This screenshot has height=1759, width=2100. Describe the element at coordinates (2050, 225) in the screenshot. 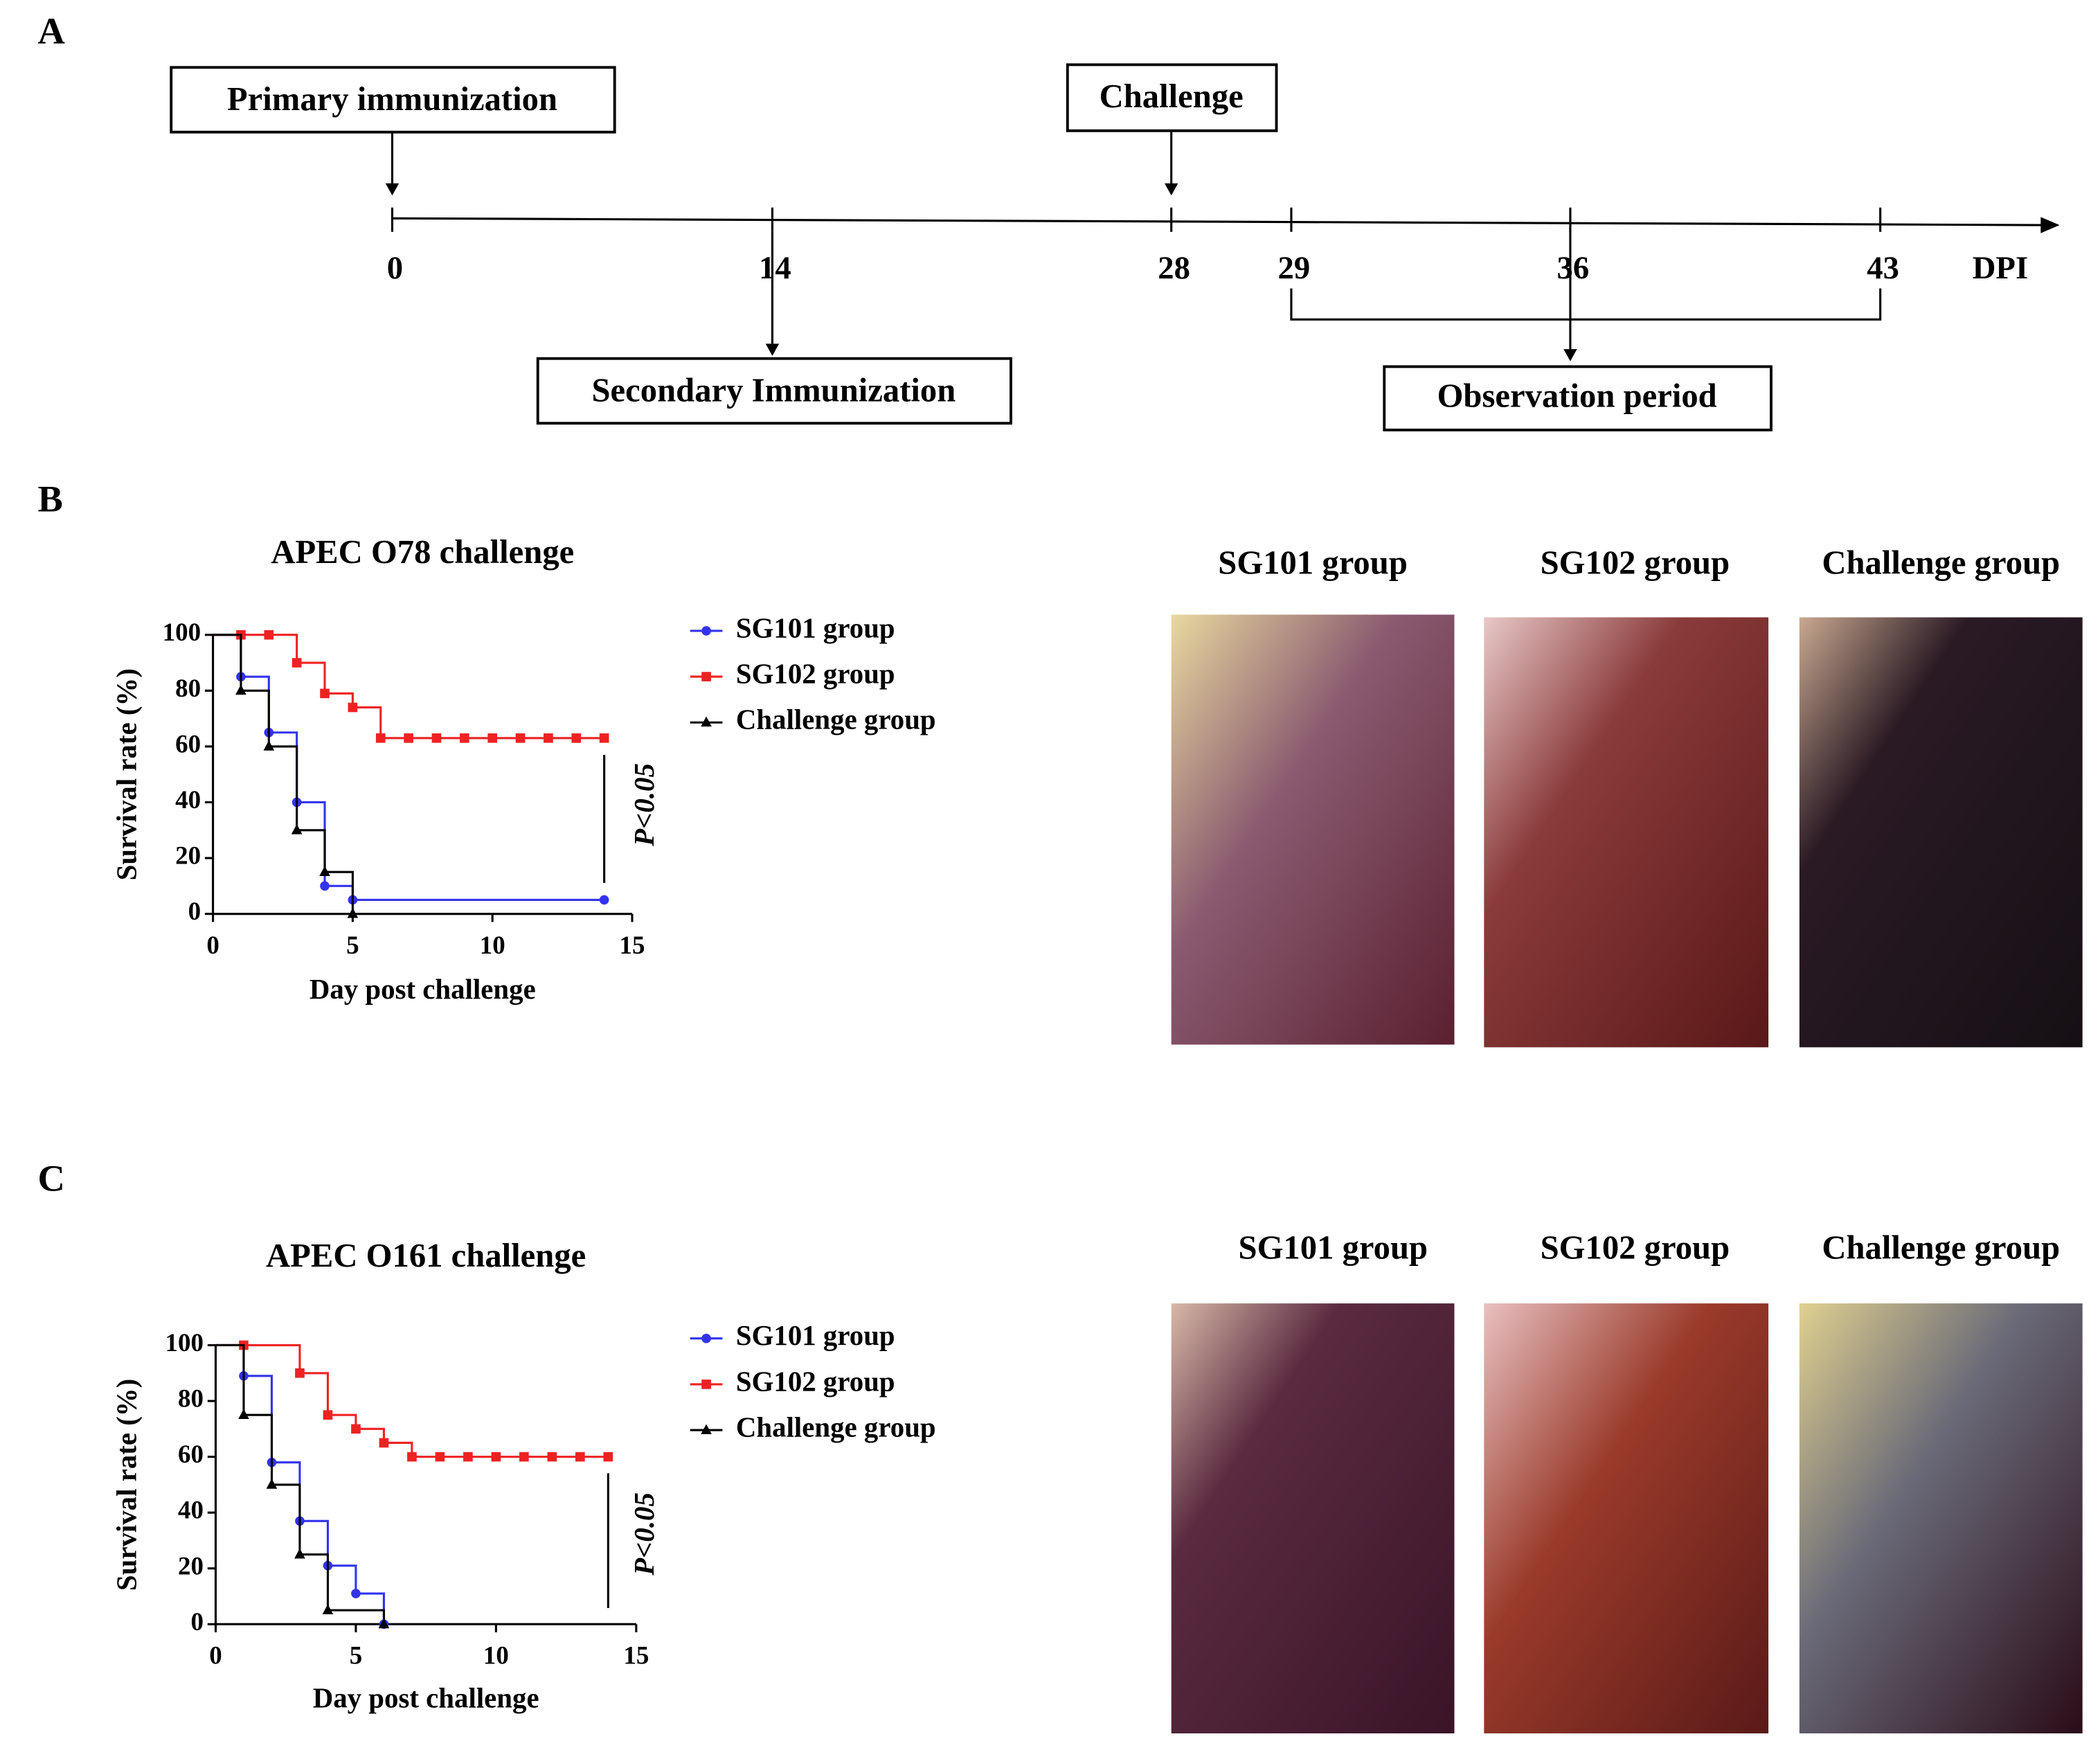

I see `timeline-arrowhead` at that location.